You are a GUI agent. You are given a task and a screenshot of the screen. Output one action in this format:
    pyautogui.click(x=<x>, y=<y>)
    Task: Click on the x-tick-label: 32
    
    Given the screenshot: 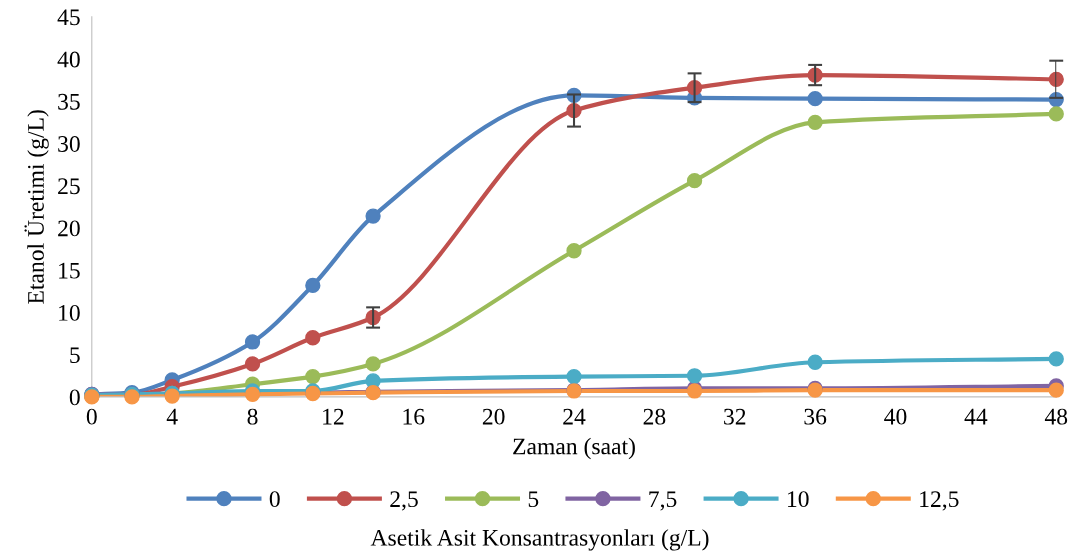 What is the action you would take?
    pyautogui.click(x=735, y=416)
    